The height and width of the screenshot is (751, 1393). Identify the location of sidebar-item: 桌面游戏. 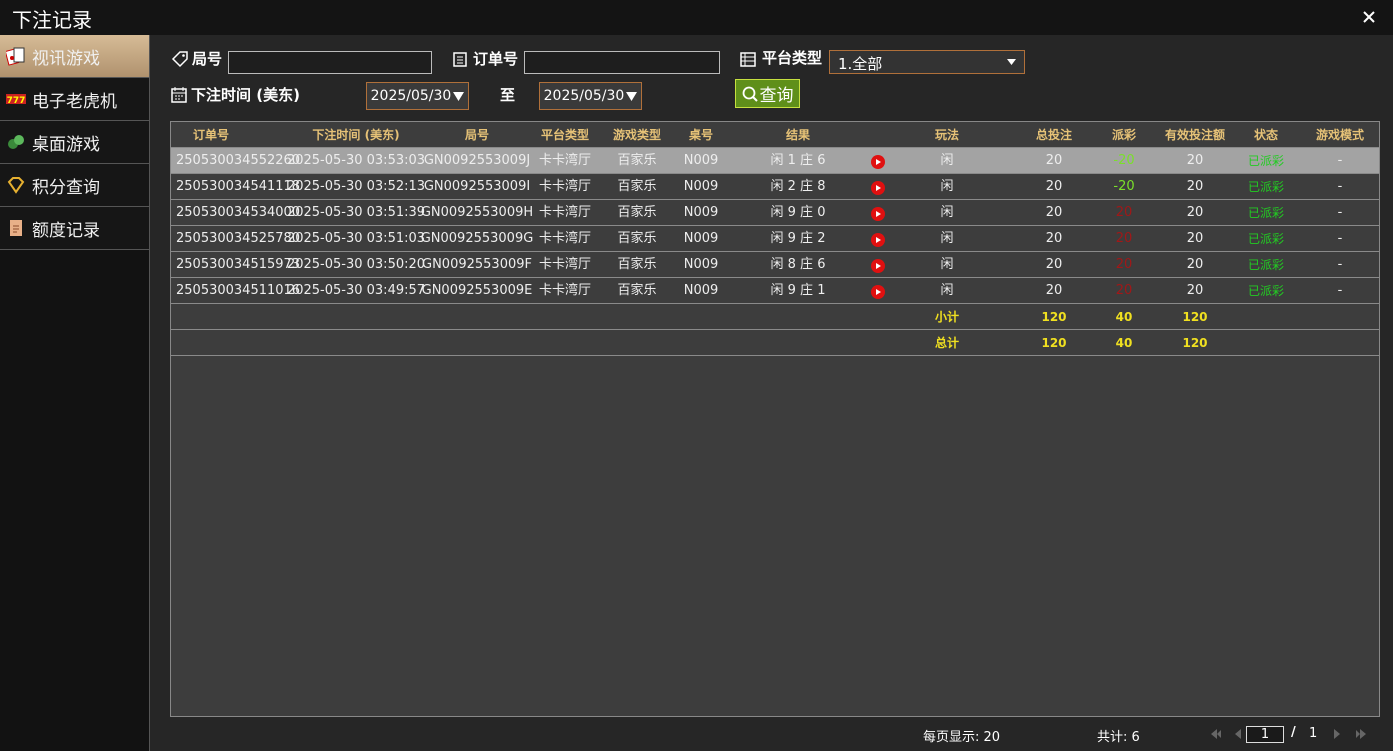
(74, 142).